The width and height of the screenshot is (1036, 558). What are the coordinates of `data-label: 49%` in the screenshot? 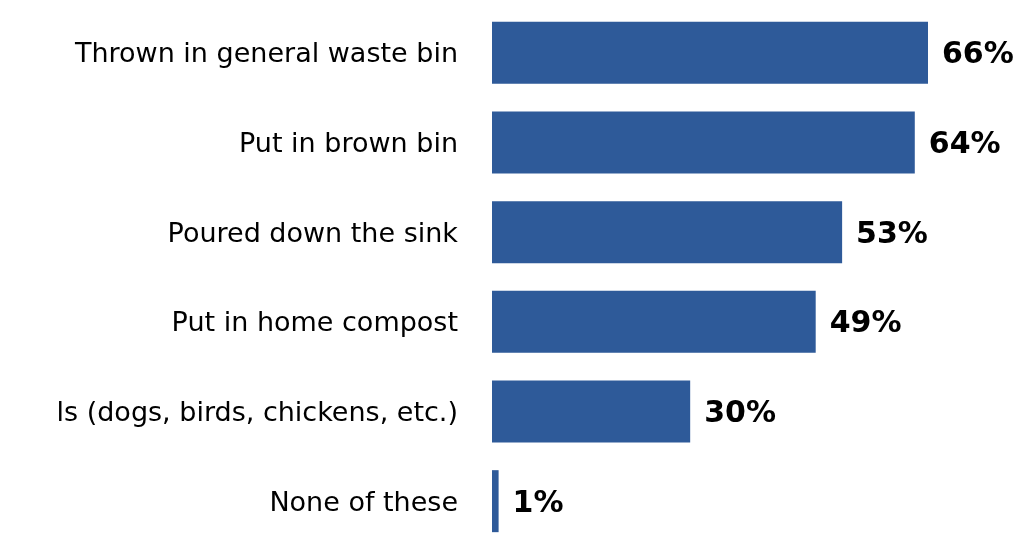 It's located at (865, 322).